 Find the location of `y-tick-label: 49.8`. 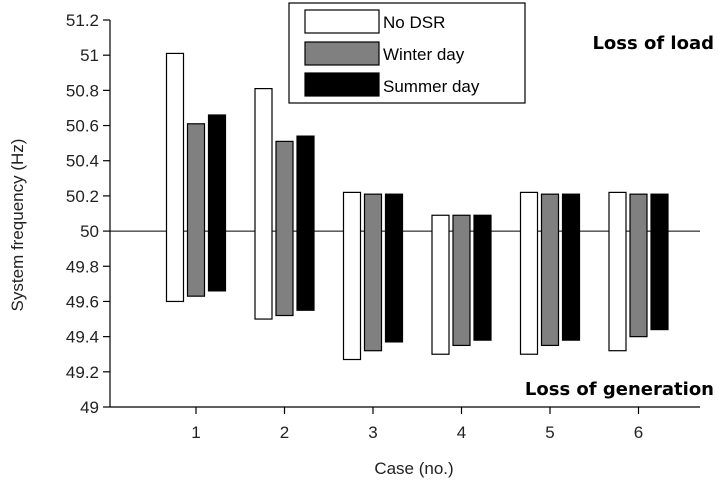

y-tick-label: 49.8 is located at coordinates (82, 266).